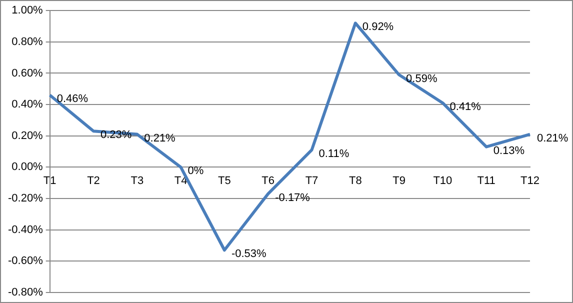 The height and width of the screenshot is (303, 573). What do you see at coordinates (486, 180) in the screenshot?
I see `x-tick-label: T11` at bounding box center [486, 180].